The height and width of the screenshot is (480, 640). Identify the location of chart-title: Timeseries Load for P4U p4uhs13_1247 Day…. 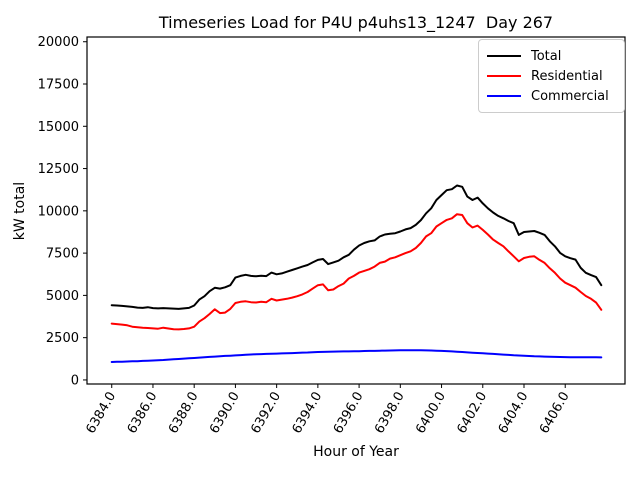
(356, 22).